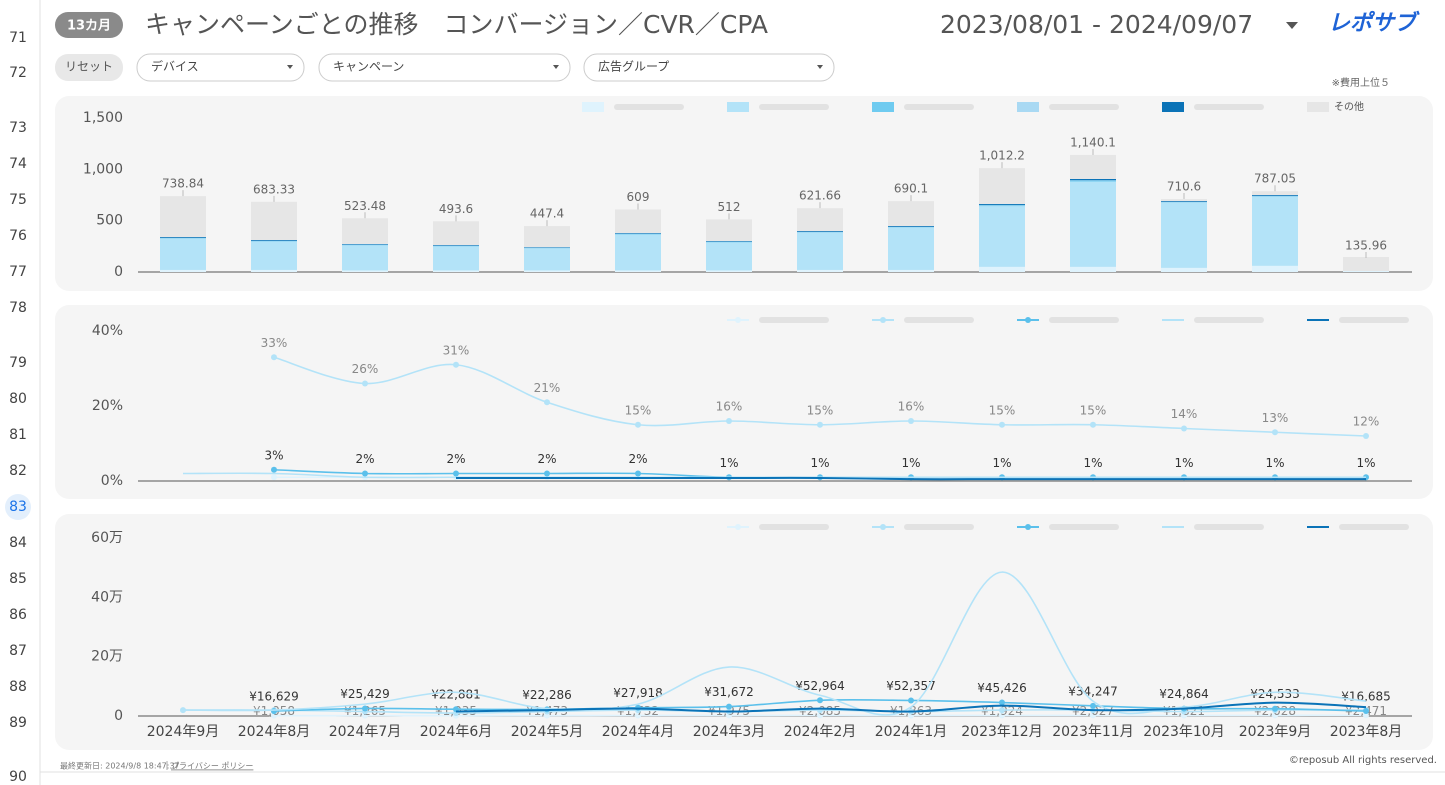 Image resolution: width=1445 pixels, height=785 pixels. I want to click on line, so click(911, 478).